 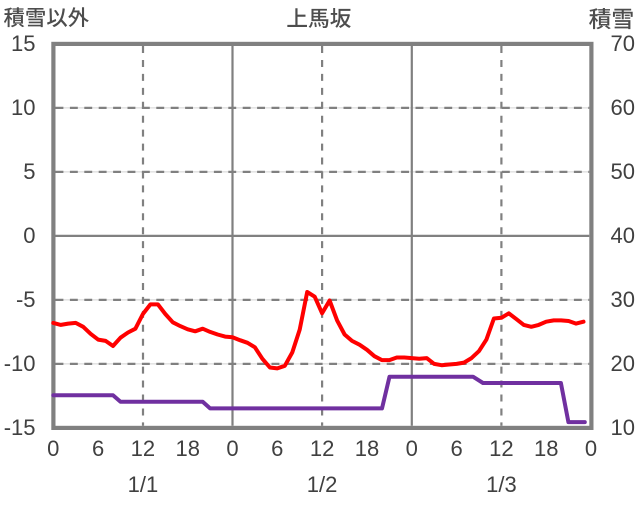 I want to click on svg-text: 40, so click(x=623, y=235).